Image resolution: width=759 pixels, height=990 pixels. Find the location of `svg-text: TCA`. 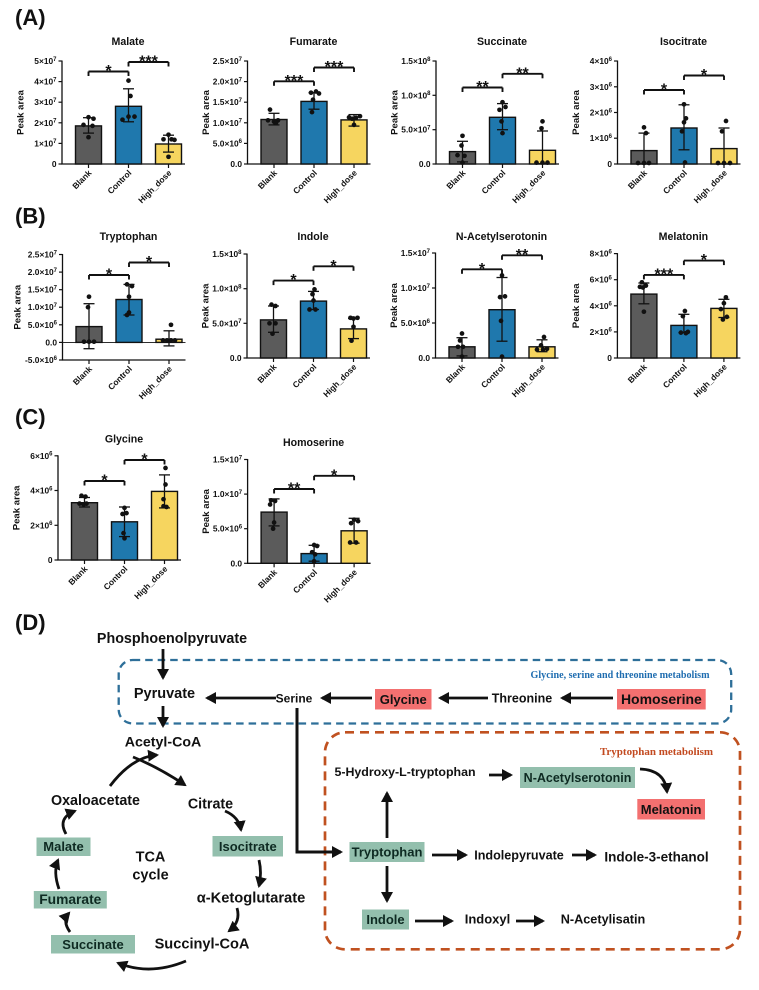

svg-text: TCA is located at coordinates (151, 858).